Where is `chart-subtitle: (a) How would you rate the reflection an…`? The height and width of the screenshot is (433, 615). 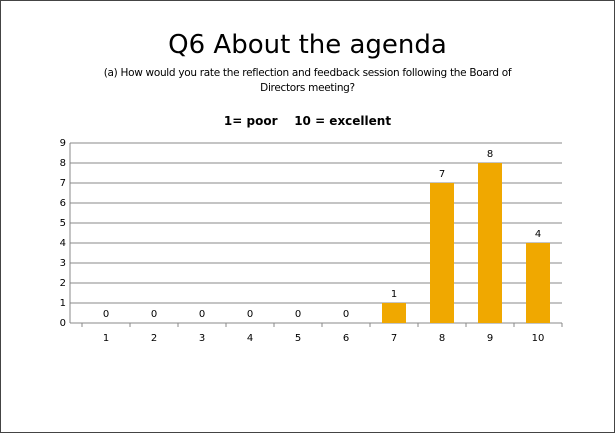 chart-subtitle: (a) How would you rate the reflection an… is located at coordinates (307, 80).